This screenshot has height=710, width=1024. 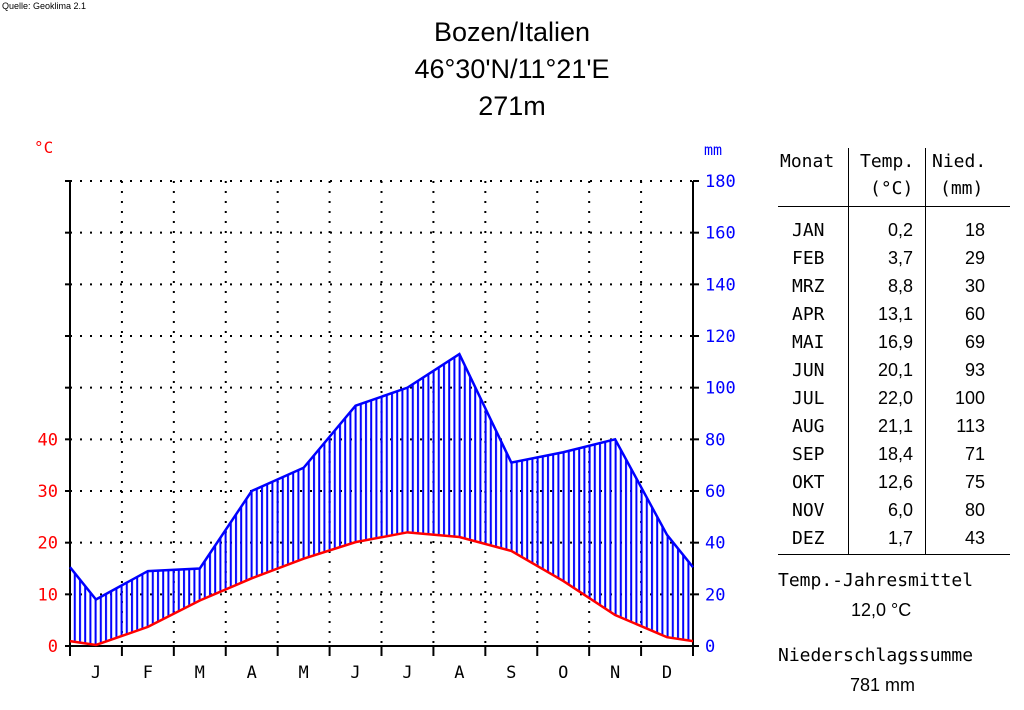 I want to click on table-temp: 12,6, so click(x=895, y=482).